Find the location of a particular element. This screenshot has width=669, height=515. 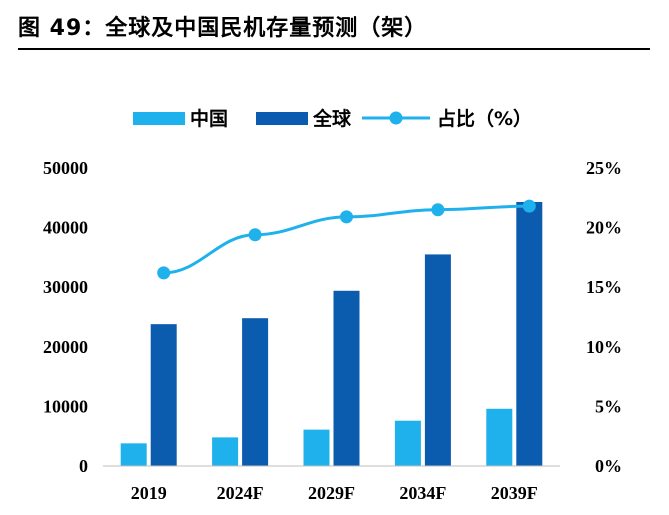

y-right-tick-label: 10% is located at coordinates (604, 347).